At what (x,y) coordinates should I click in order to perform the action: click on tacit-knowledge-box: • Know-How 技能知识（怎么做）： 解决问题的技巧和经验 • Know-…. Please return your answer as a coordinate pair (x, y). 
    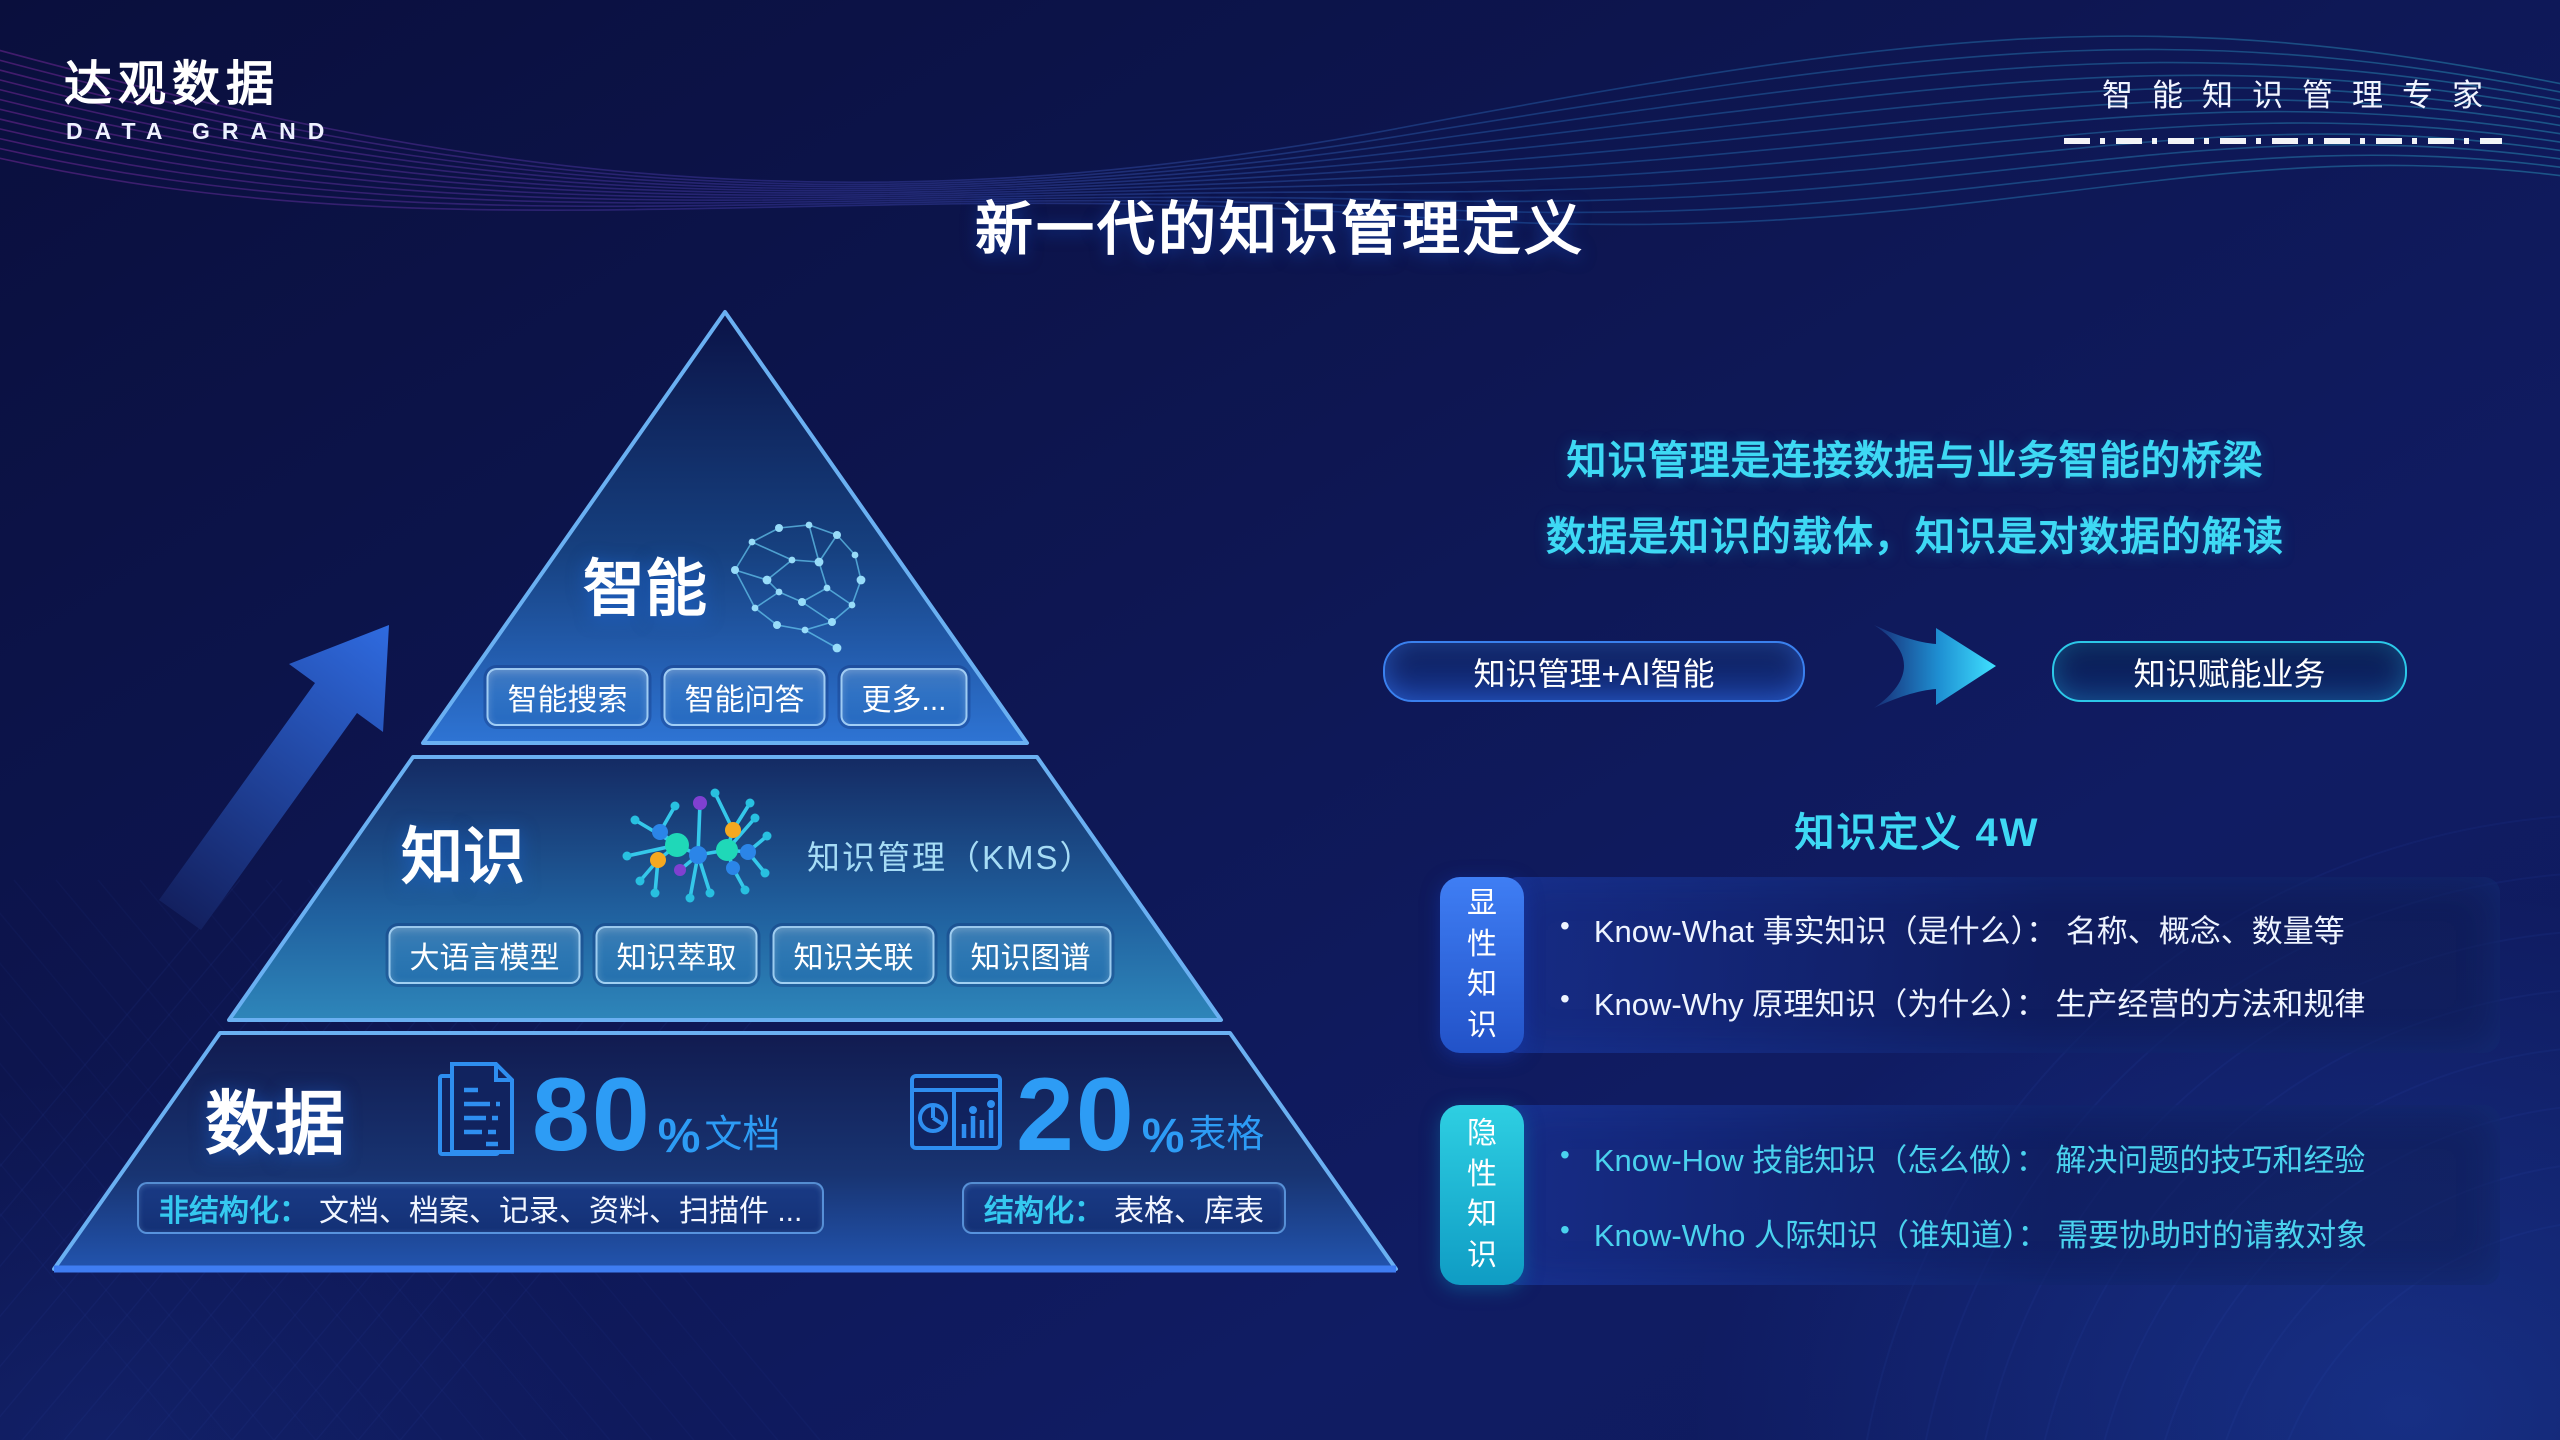
    Looking at the image, I should click on (1970, 1195).